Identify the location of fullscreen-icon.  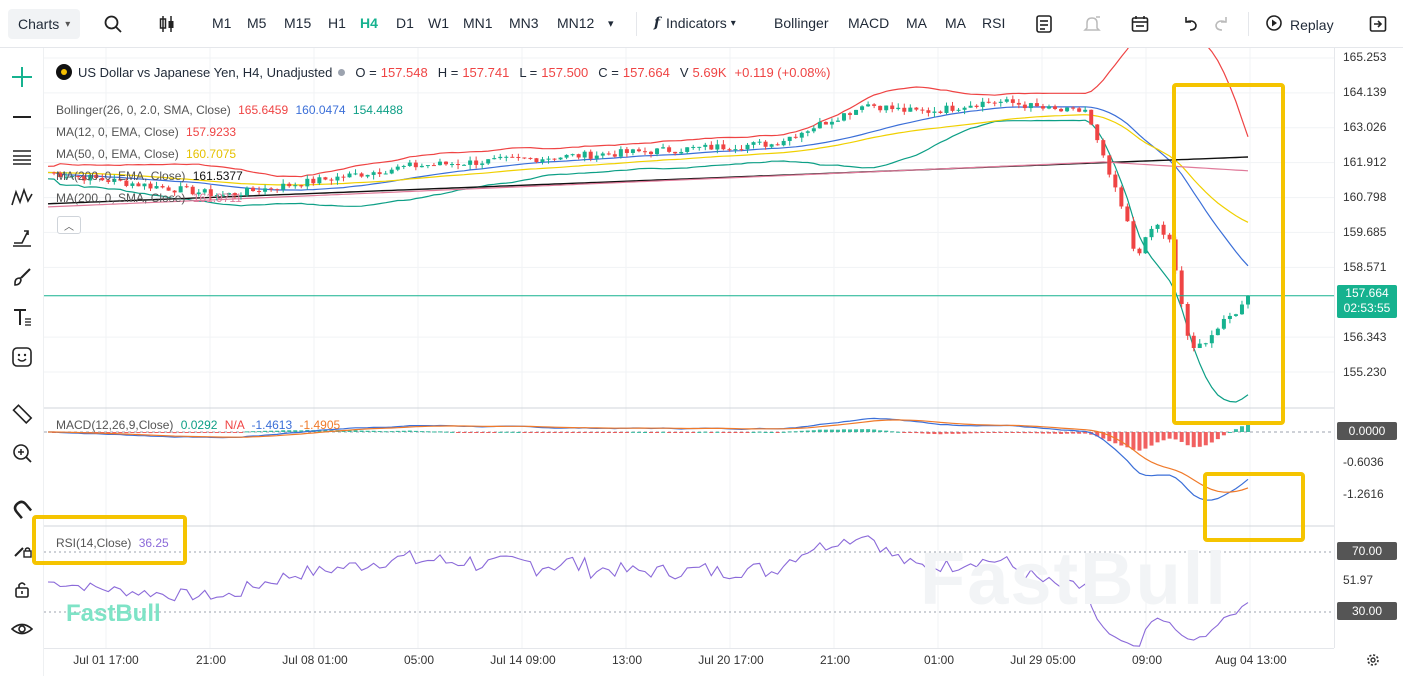
(1378, 24).